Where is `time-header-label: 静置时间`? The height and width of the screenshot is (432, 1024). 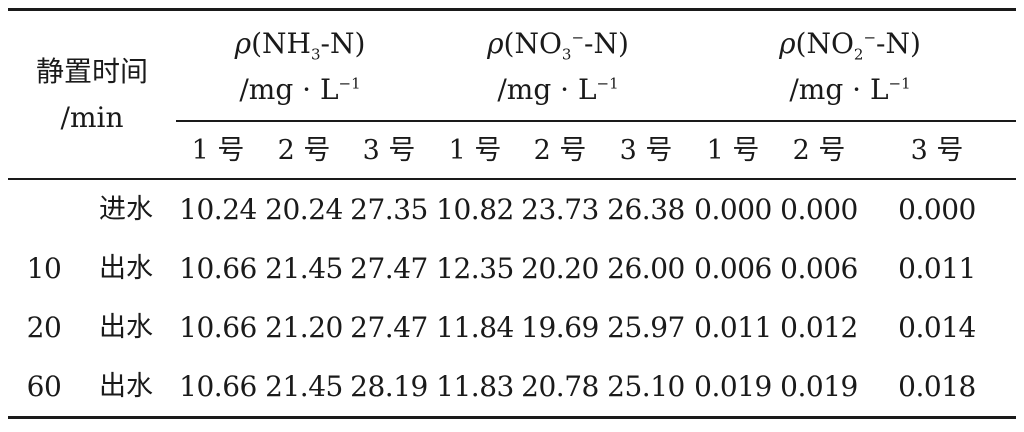 time-header-label: 静置时间 is located at coordinates (92, 71).